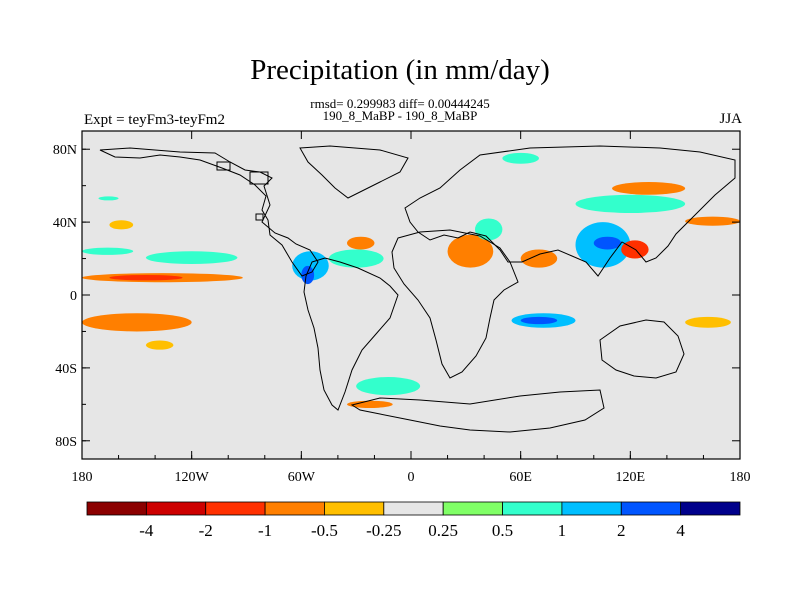 Image resolution: width=800 pixels, height=600 pixels. I want to click on colorbar-label: -4, so click(146, 530).